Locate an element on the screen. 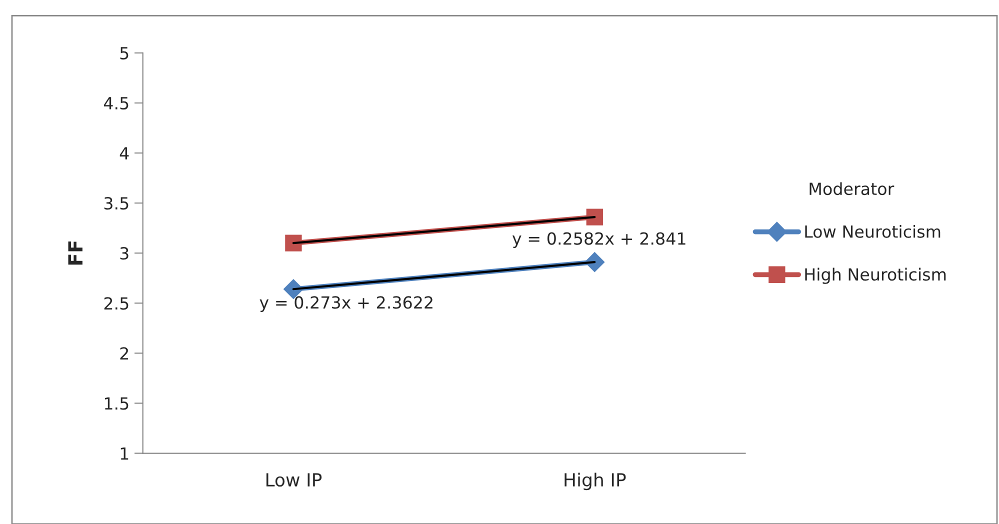 This screenshot has height=524, width=999. y-tick-label: 5 is located at coordinates (124, 53).